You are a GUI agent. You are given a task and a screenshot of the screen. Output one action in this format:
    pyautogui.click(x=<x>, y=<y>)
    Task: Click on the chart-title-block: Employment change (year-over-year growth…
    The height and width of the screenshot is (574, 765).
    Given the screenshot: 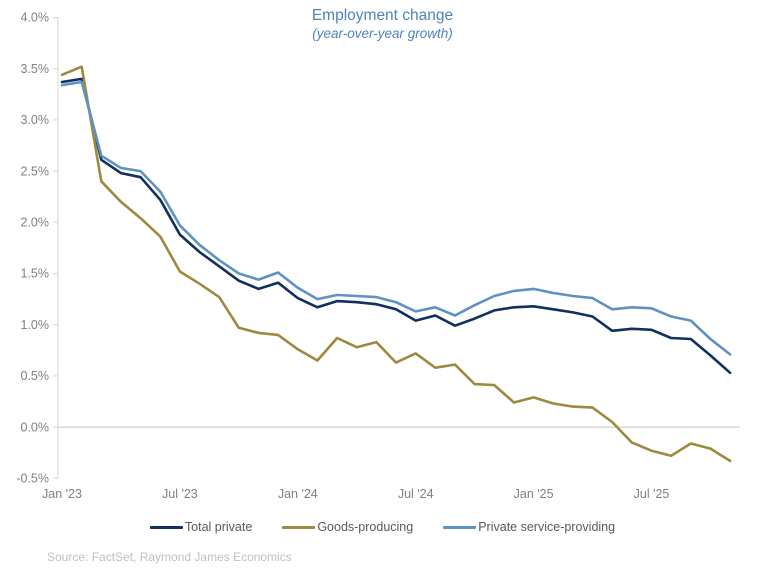 What is the action you would take?
    pyautogui.click(x=382, y=24)
    